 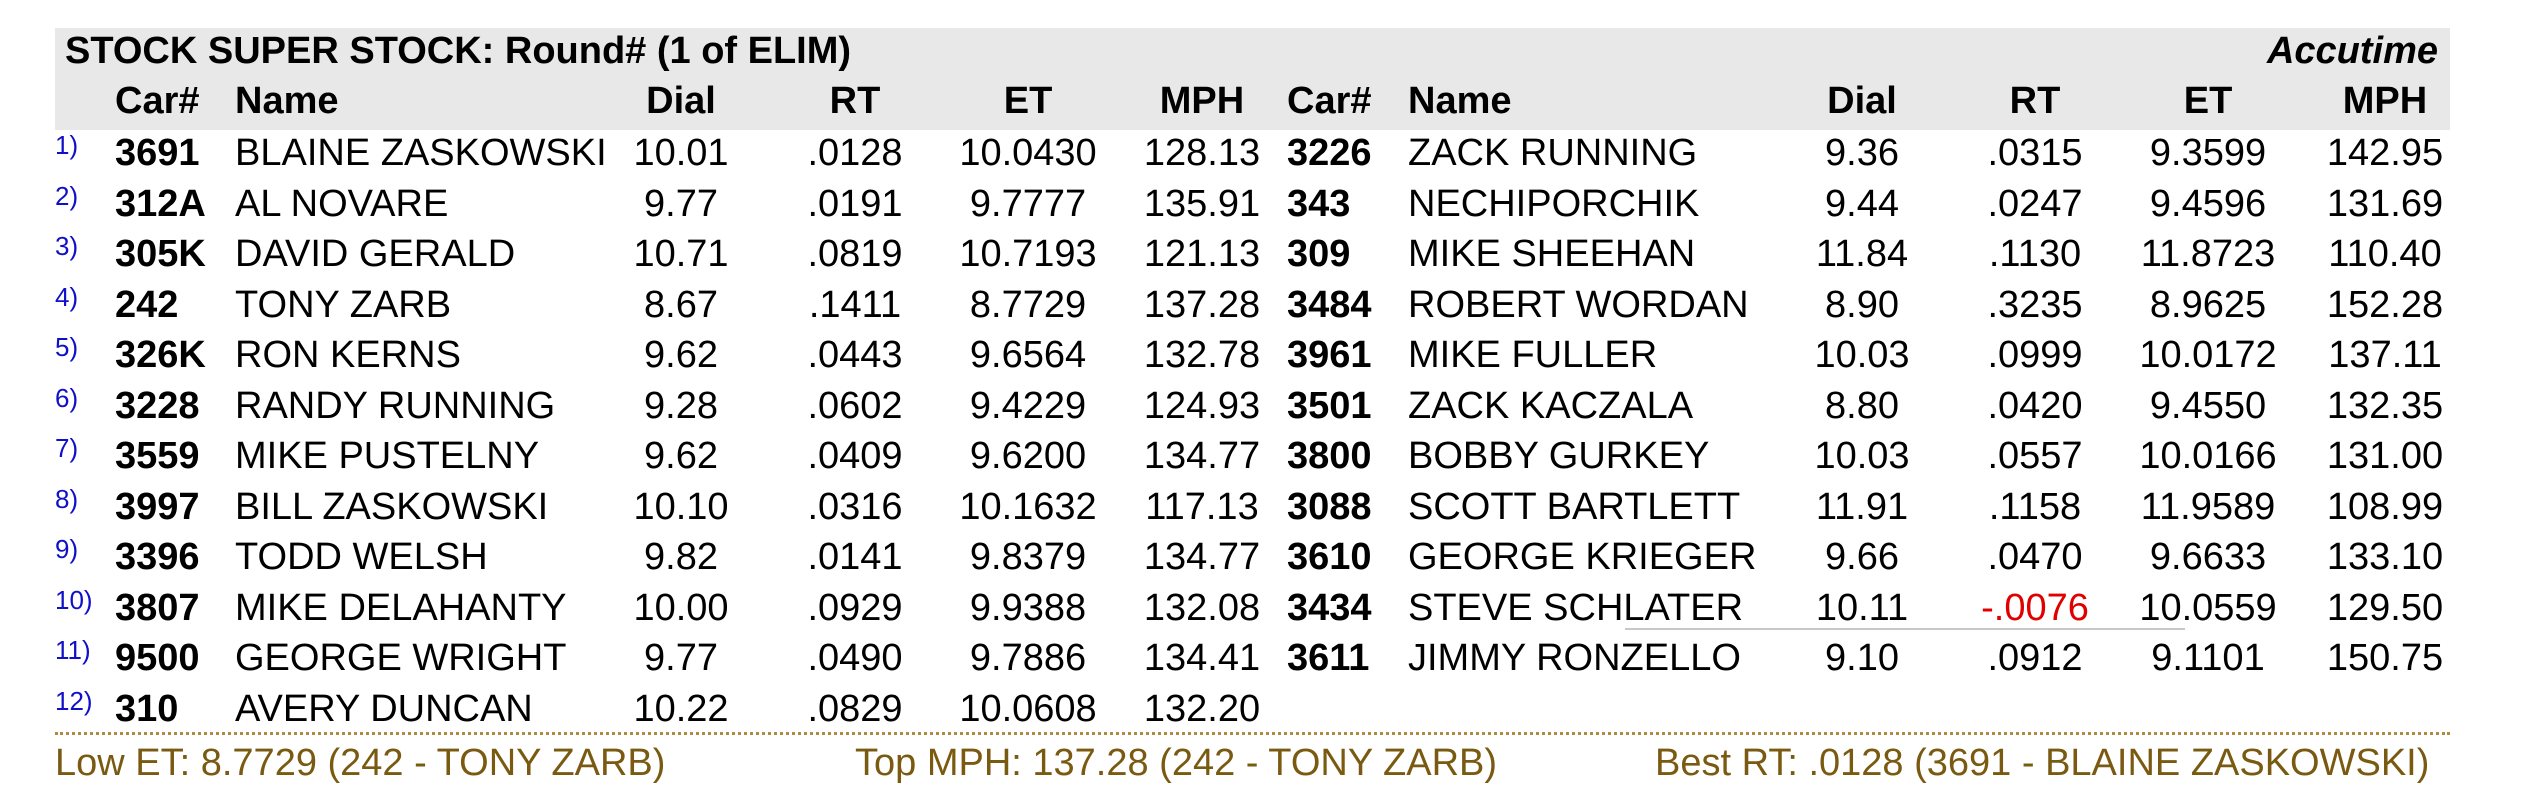 I want to click on row-index: 11), so click(x=73, y=650).